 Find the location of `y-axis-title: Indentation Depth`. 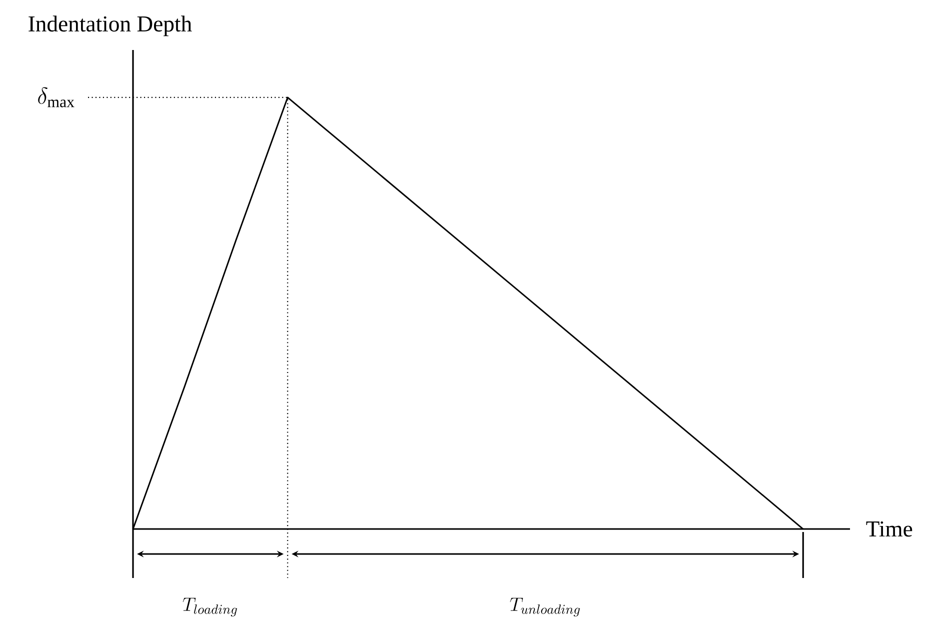

y-axis-title: Indentation Depth is located at coordinates (110, 26).